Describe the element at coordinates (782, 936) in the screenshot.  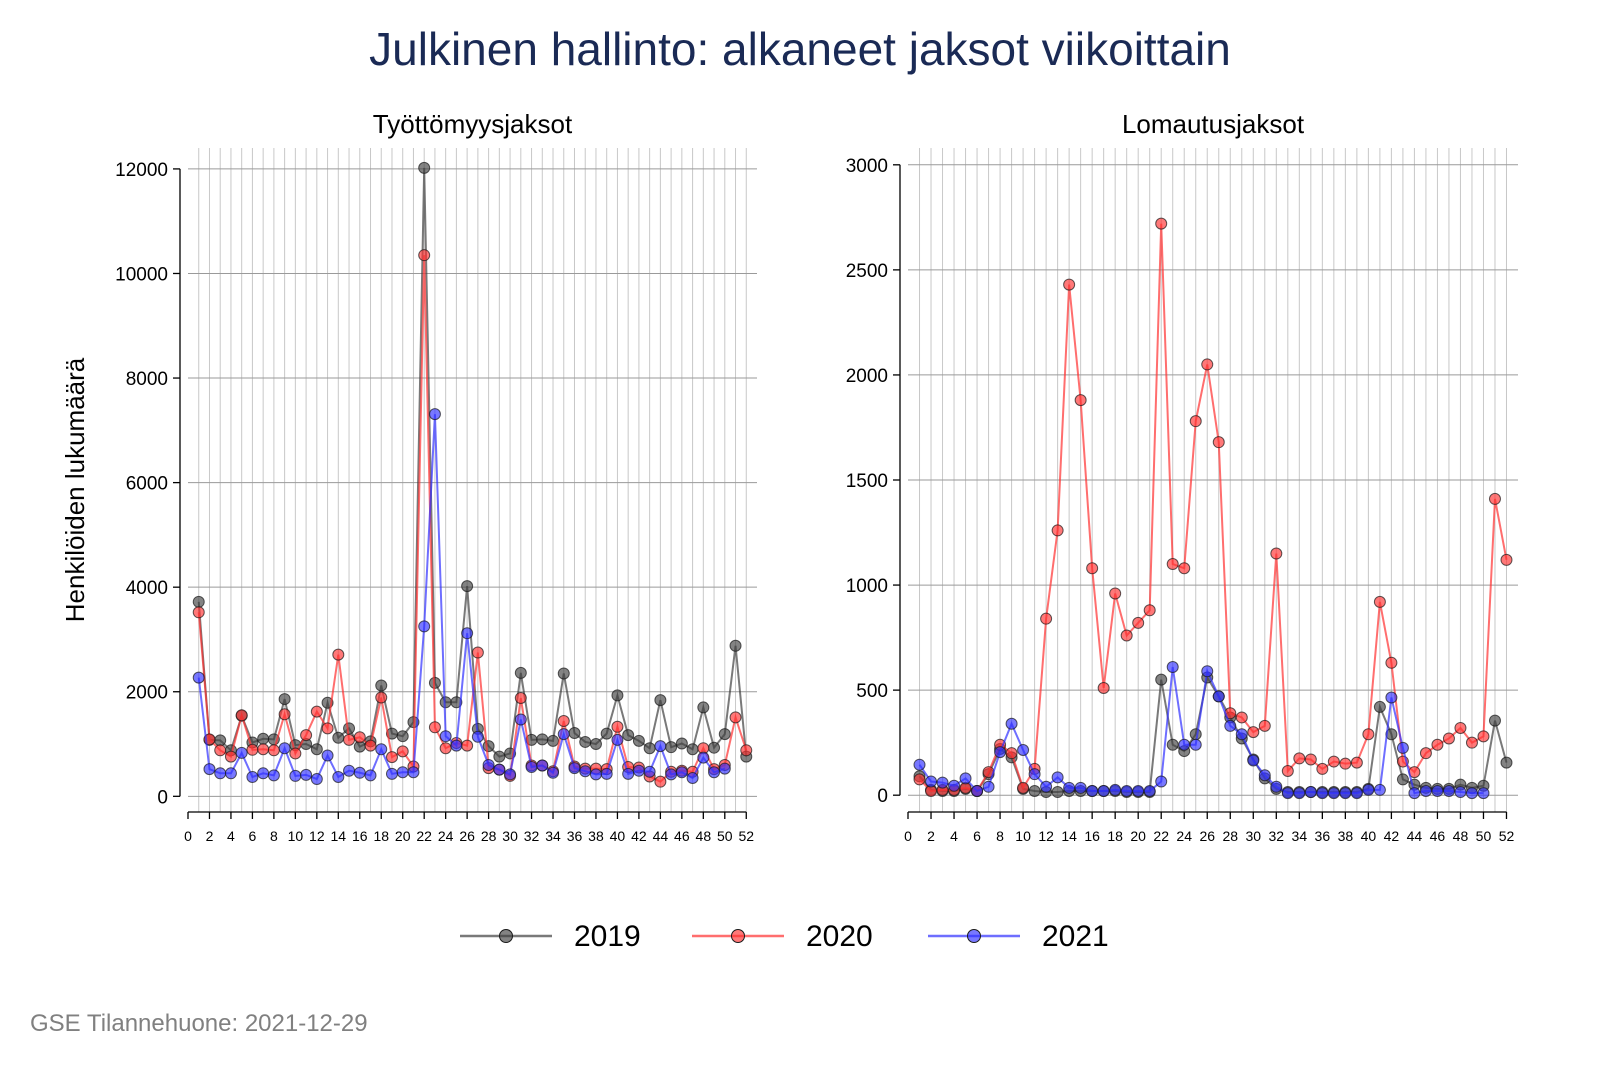
I see `legend-item-2020: 2020` at that location.